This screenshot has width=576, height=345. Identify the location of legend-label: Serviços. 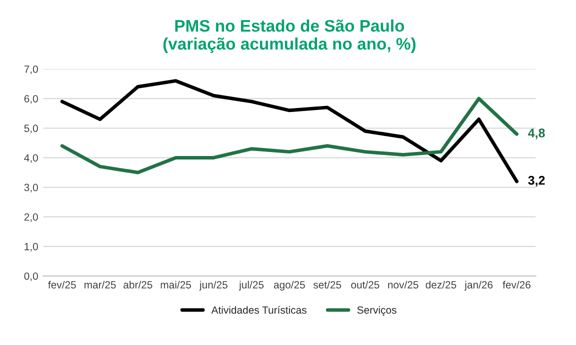
(376, 311).